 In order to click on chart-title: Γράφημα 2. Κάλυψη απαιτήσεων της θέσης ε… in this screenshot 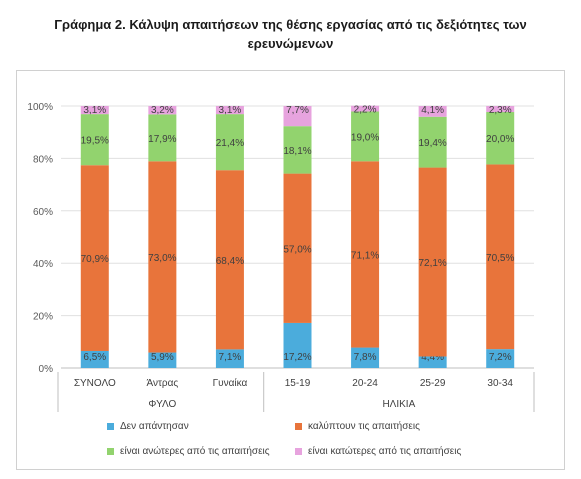, I will do `click(290, 34)`.